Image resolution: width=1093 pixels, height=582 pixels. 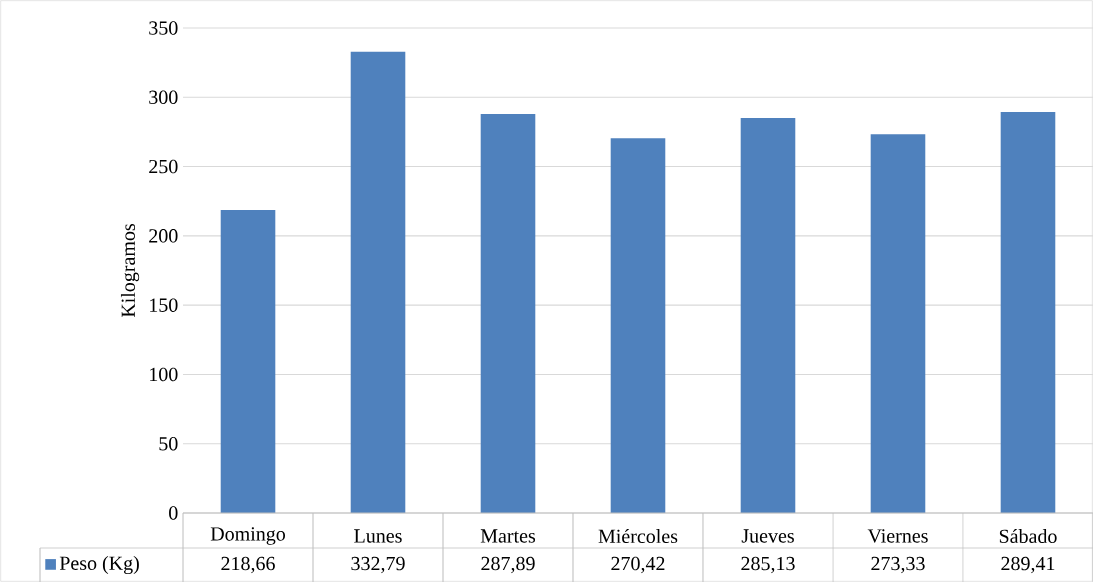 I want to click on data-label: 287,89, so click(x=508, y=565).